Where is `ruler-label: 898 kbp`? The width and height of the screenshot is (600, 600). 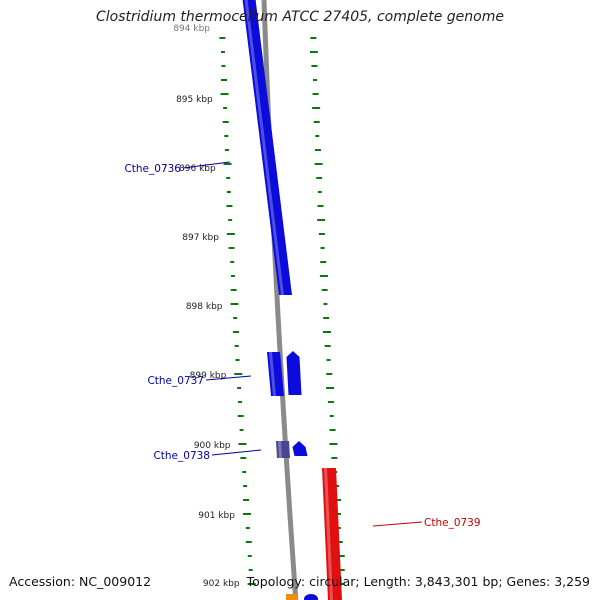 ruler-label: 898 kbp is located at coordinates (204, 307).